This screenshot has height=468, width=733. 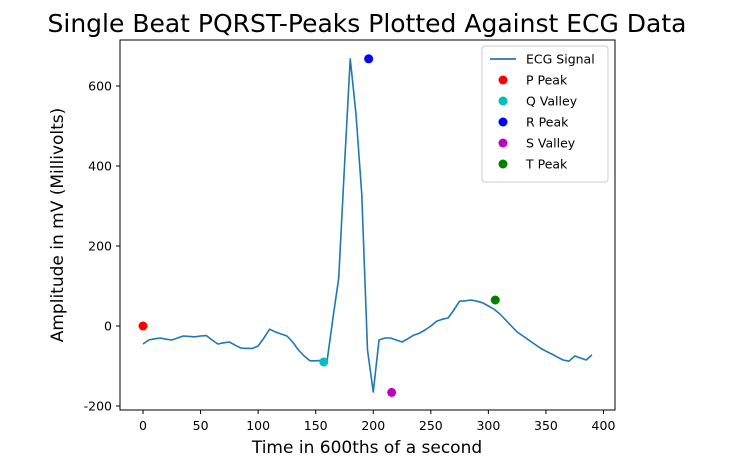 What do you see at coordinates (431, 425) in the screenshot?
I see `x-tick-label: 250` at bounding box center [431, 425].